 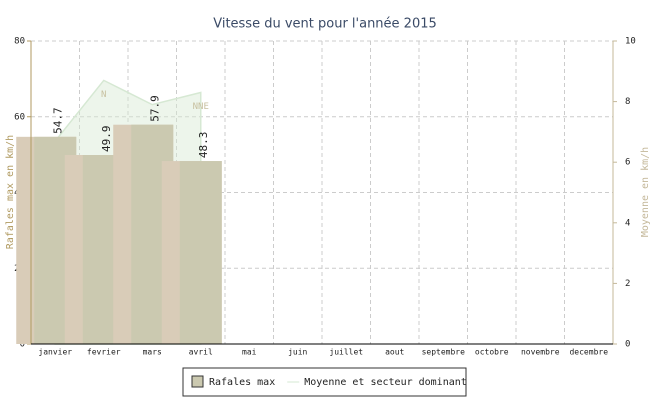 I want to click on y-tick-label: 80, so click(x=19, y=42).